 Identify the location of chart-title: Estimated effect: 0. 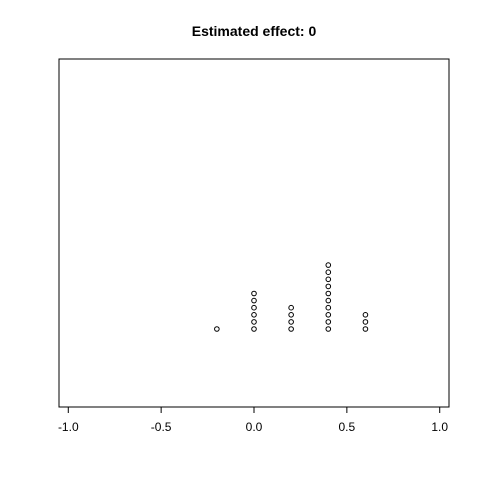
(254, 31).